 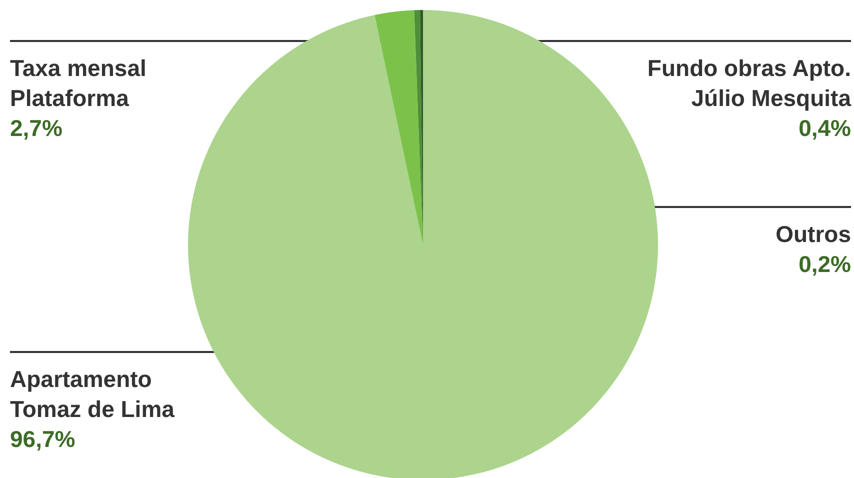 I want to click on data-label: 96,7%, so click(x=43, y=439).